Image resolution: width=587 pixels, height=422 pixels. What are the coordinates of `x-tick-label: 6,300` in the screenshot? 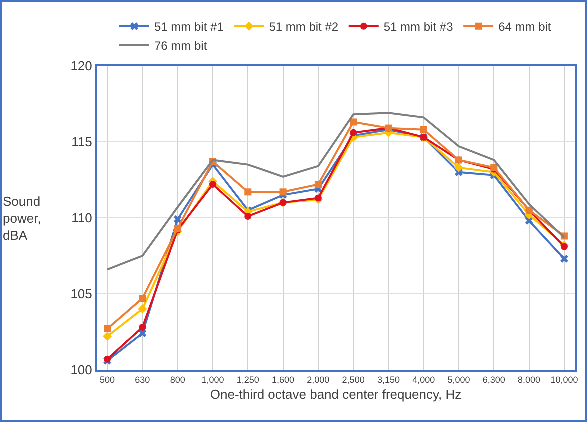 It's located at (494, 379).